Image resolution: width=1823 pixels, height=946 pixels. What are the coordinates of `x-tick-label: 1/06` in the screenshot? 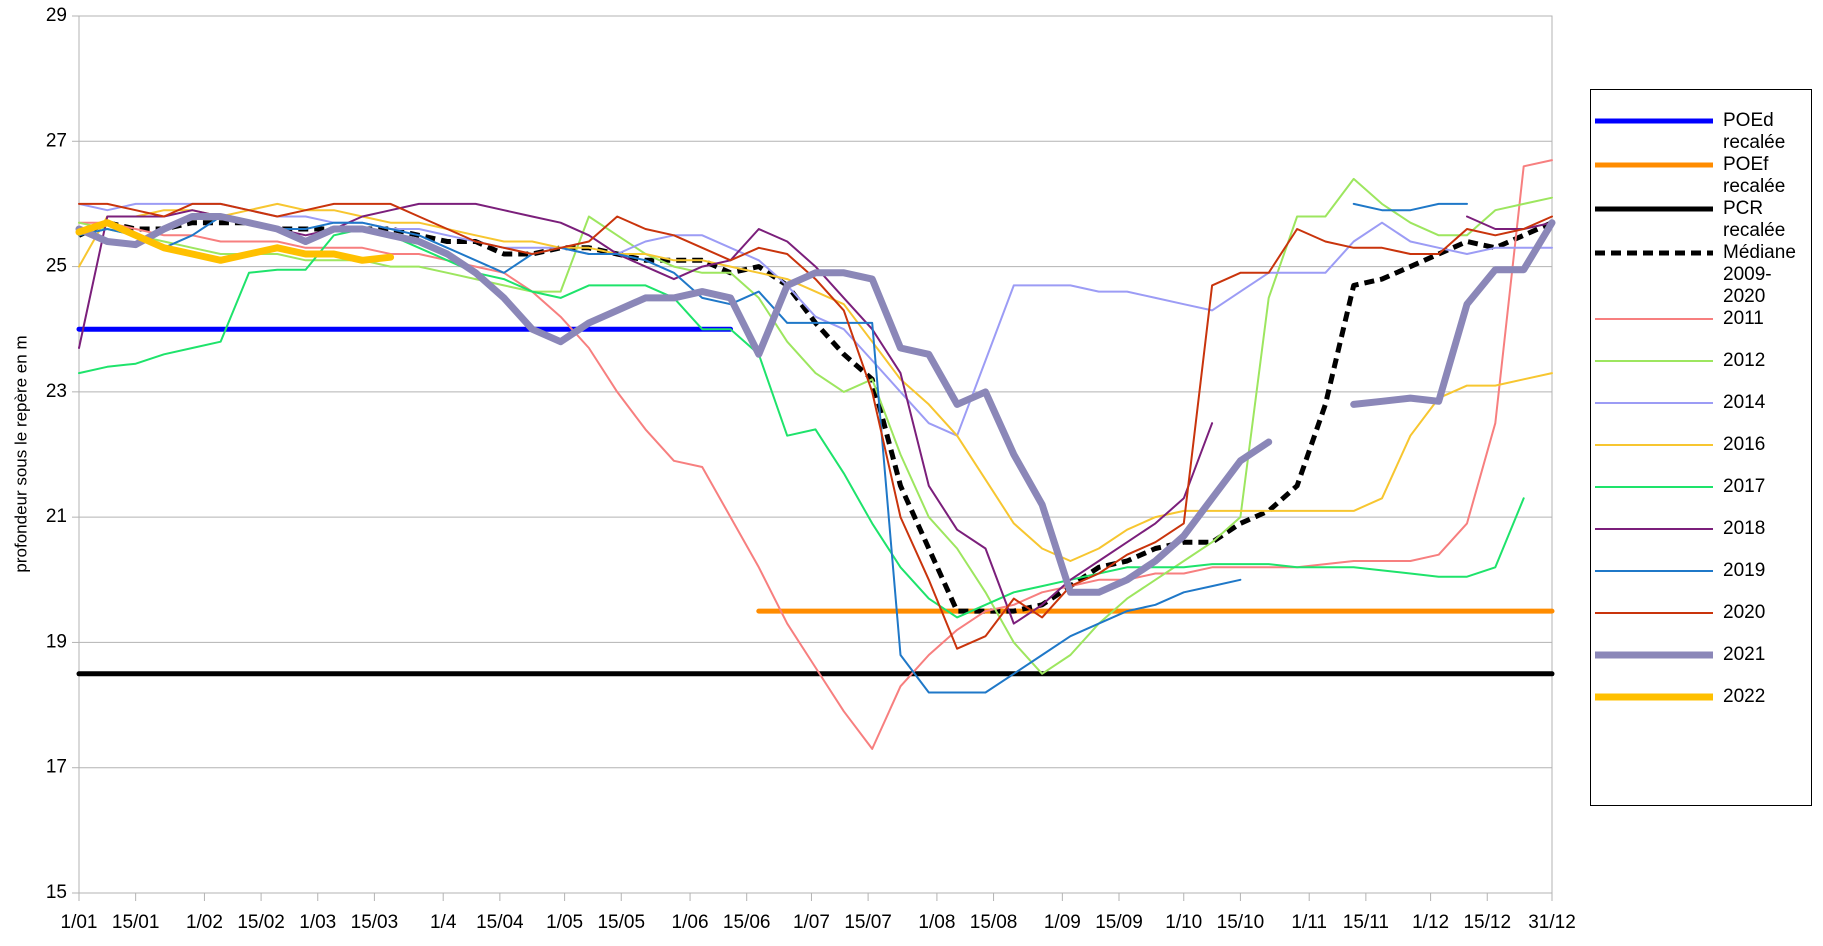 It's located at (690, 922).